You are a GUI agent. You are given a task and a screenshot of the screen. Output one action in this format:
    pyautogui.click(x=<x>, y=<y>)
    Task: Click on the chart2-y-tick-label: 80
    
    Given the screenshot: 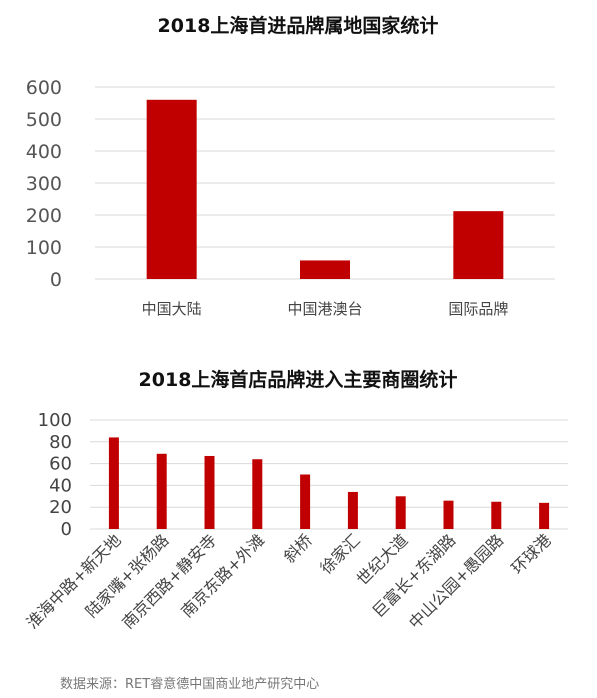 What is the action you would take?
    pyautogui.click(x=60, y=442)
    